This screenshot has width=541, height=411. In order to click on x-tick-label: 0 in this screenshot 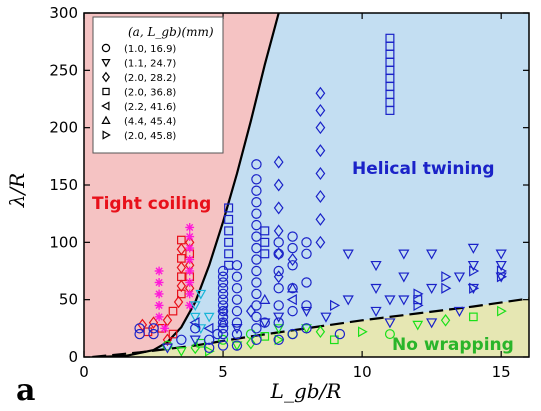, I will do `click(84, 372)`.